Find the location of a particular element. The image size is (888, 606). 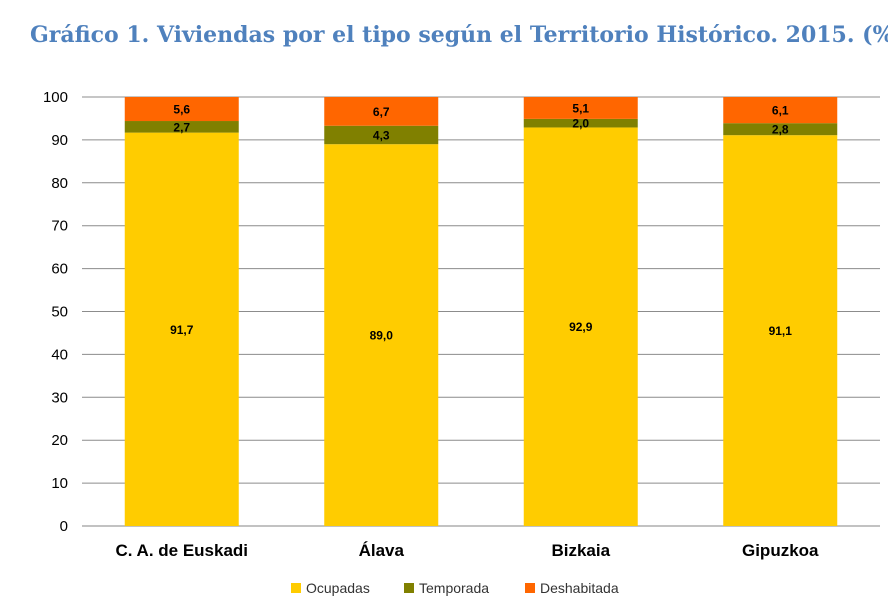

y-tick-label: 50 is located at coordinates (59, 312).